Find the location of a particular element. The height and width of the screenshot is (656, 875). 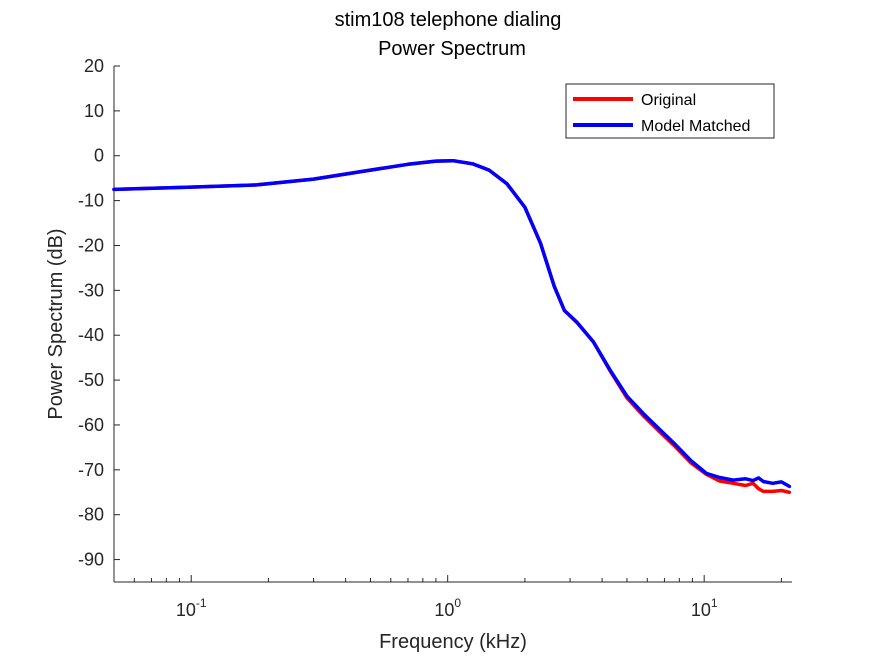

legend-label-original: Original is located at coordinates (668, 100).